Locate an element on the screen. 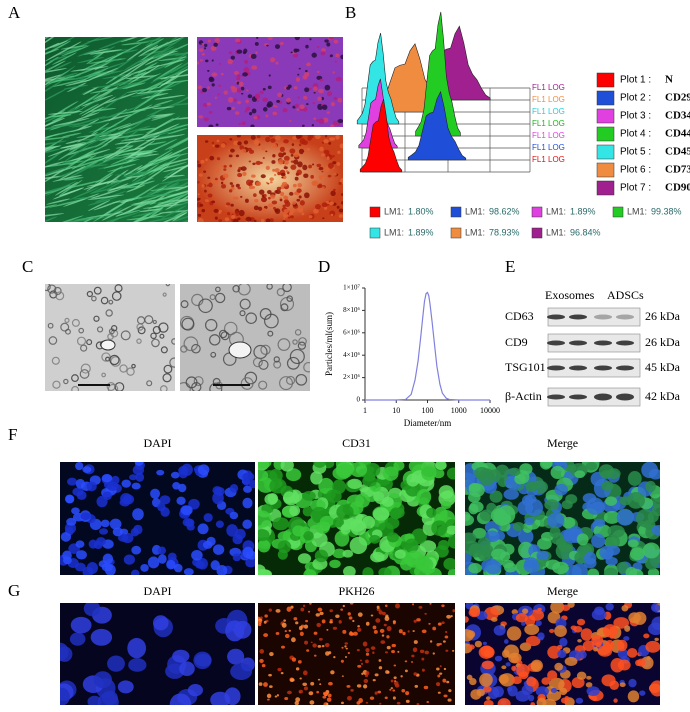 The height and width of the screenshot is (712, 690). image-content is located at coordinates (562, 518).